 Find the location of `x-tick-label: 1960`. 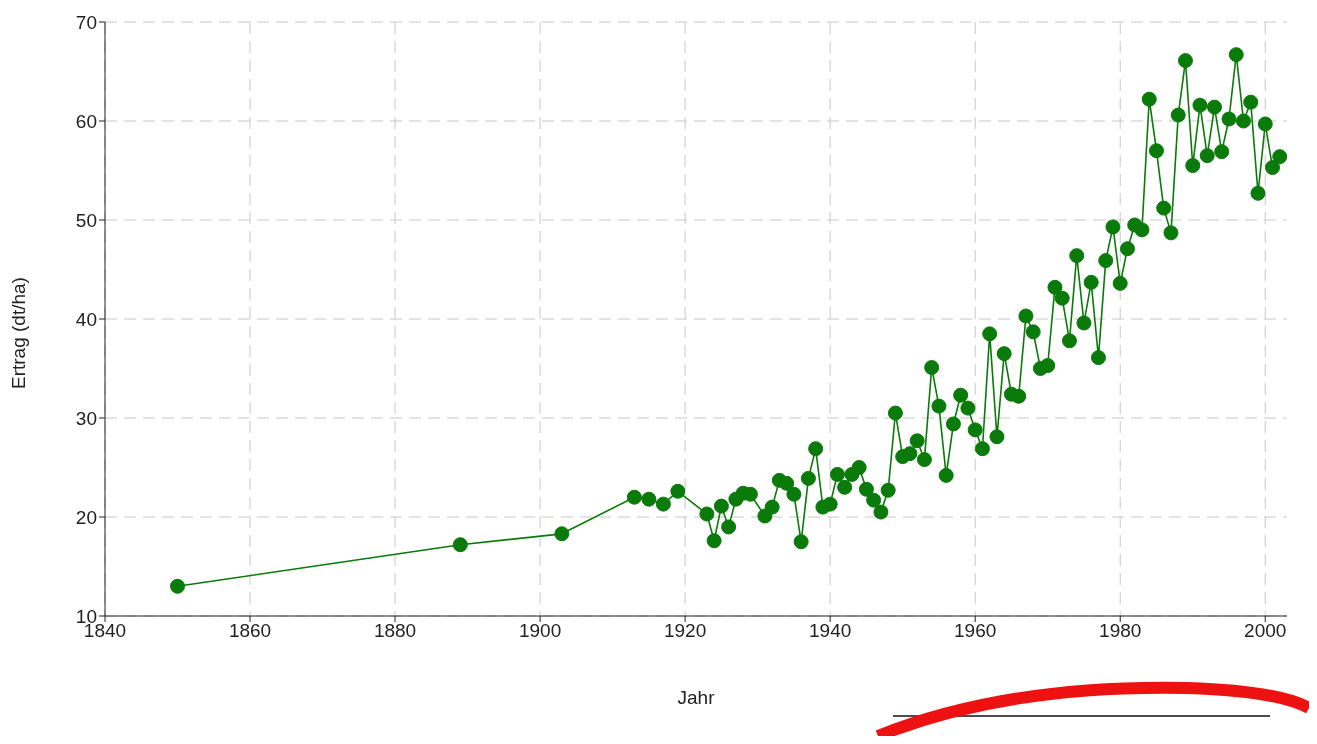

x-tick-label: 1960 is located at coordinates (975, 631).